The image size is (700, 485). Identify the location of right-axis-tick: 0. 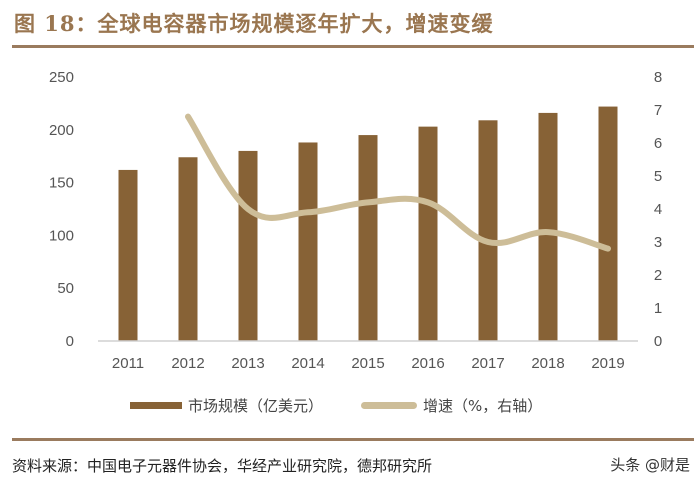
(658, 341).